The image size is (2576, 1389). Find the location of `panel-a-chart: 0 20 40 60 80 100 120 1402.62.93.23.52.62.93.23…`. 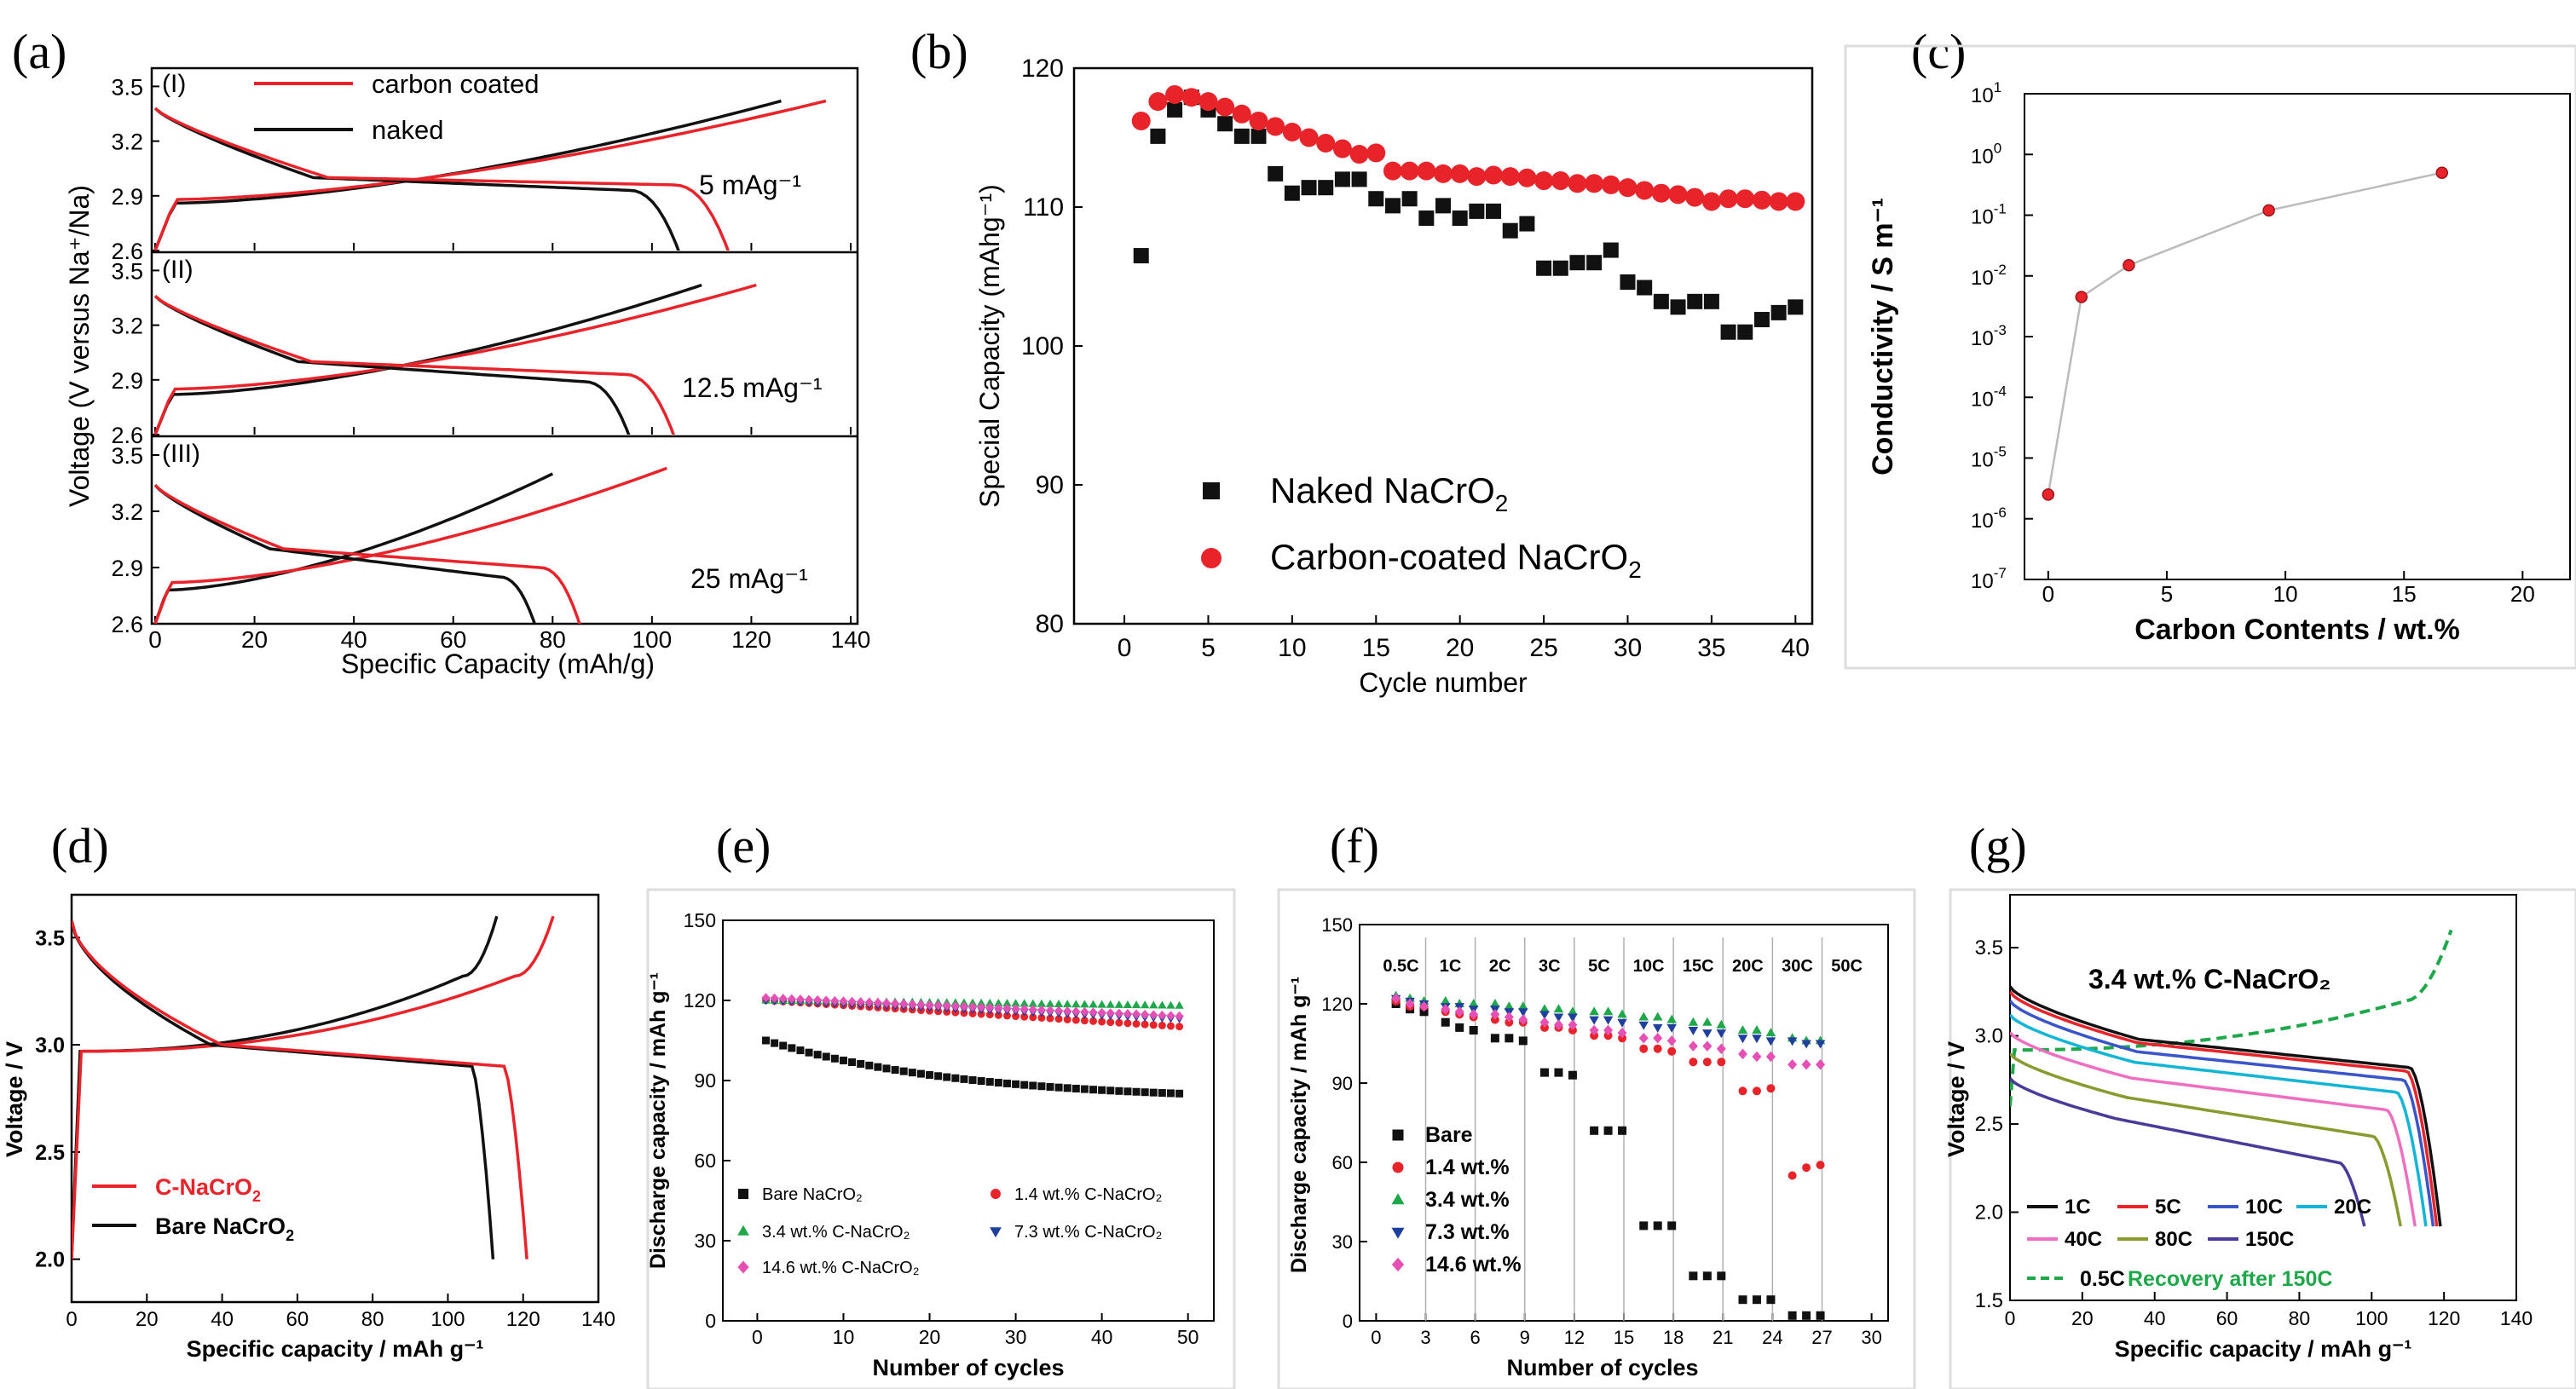

panel-a-chart: 0 20 40 60 80 100 120 1402.62.93.23.52.62.93.23… is located at coordinates (467, 372).